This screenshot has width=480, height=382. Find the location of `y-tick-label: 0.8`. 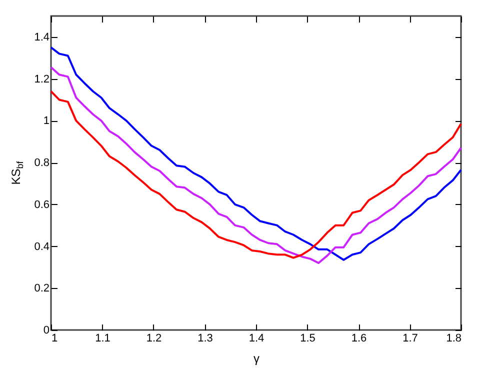

y-tick-label: 0.8 is located at coordinates (42, 163).